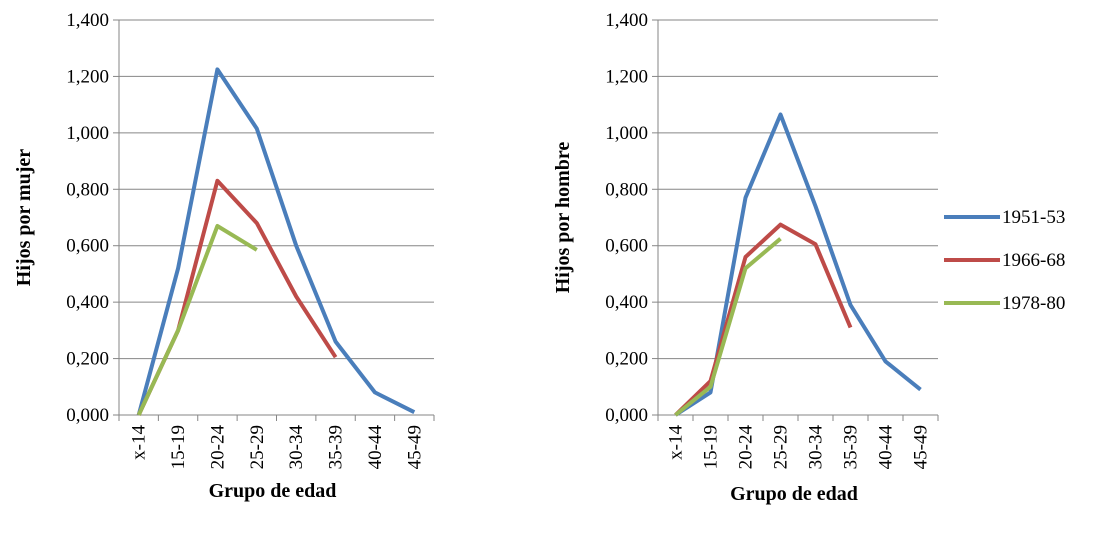 The height and width of the screenshot is (535, 1097). Describe the element at coordinates (24, 218) in the screenshot. I see `y-axis-title: Hijos por mujer` at that location.